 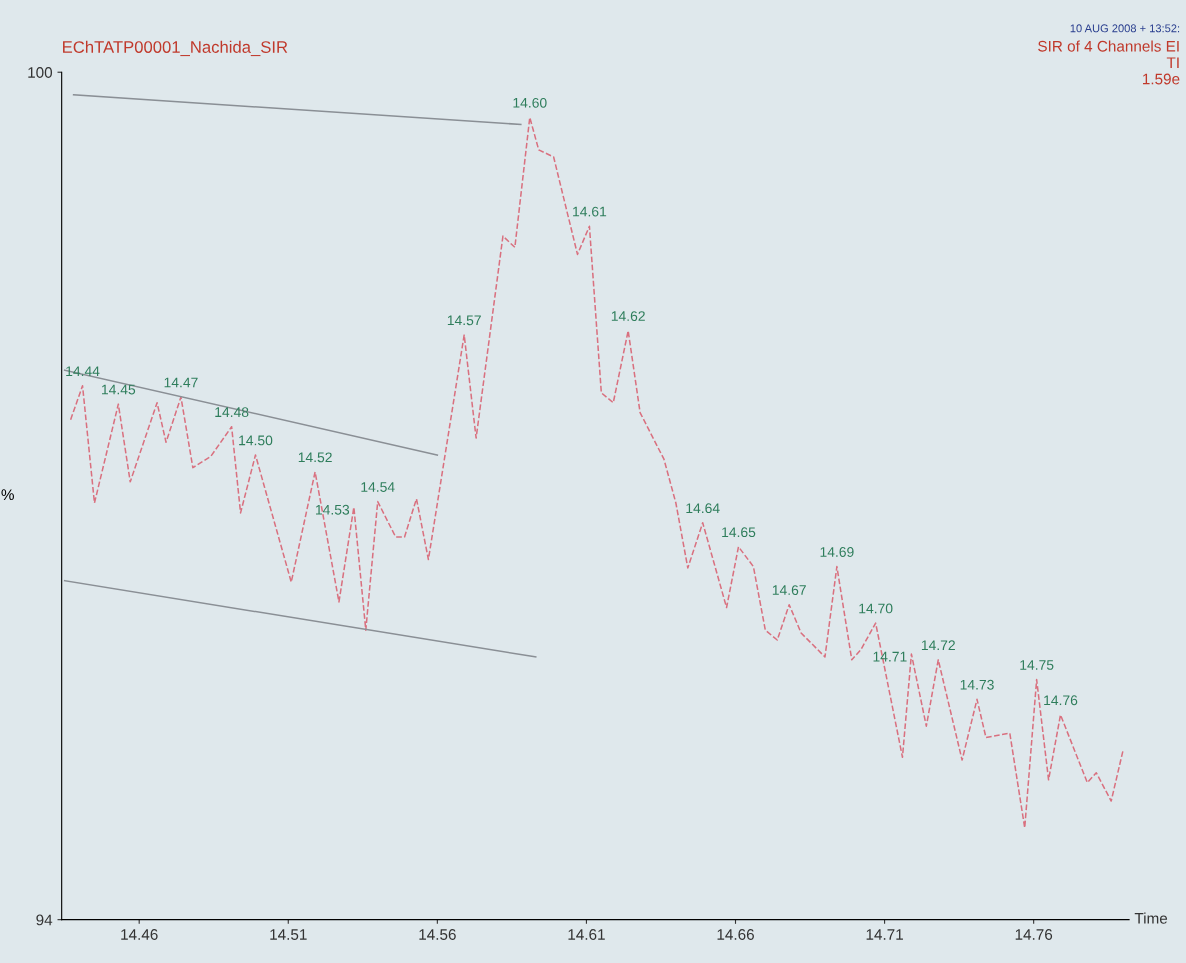 What do you see at coordinates (1061, 700) in the screenshot?
I see `annotation: 14.76` at bounding box center [1061, 700].